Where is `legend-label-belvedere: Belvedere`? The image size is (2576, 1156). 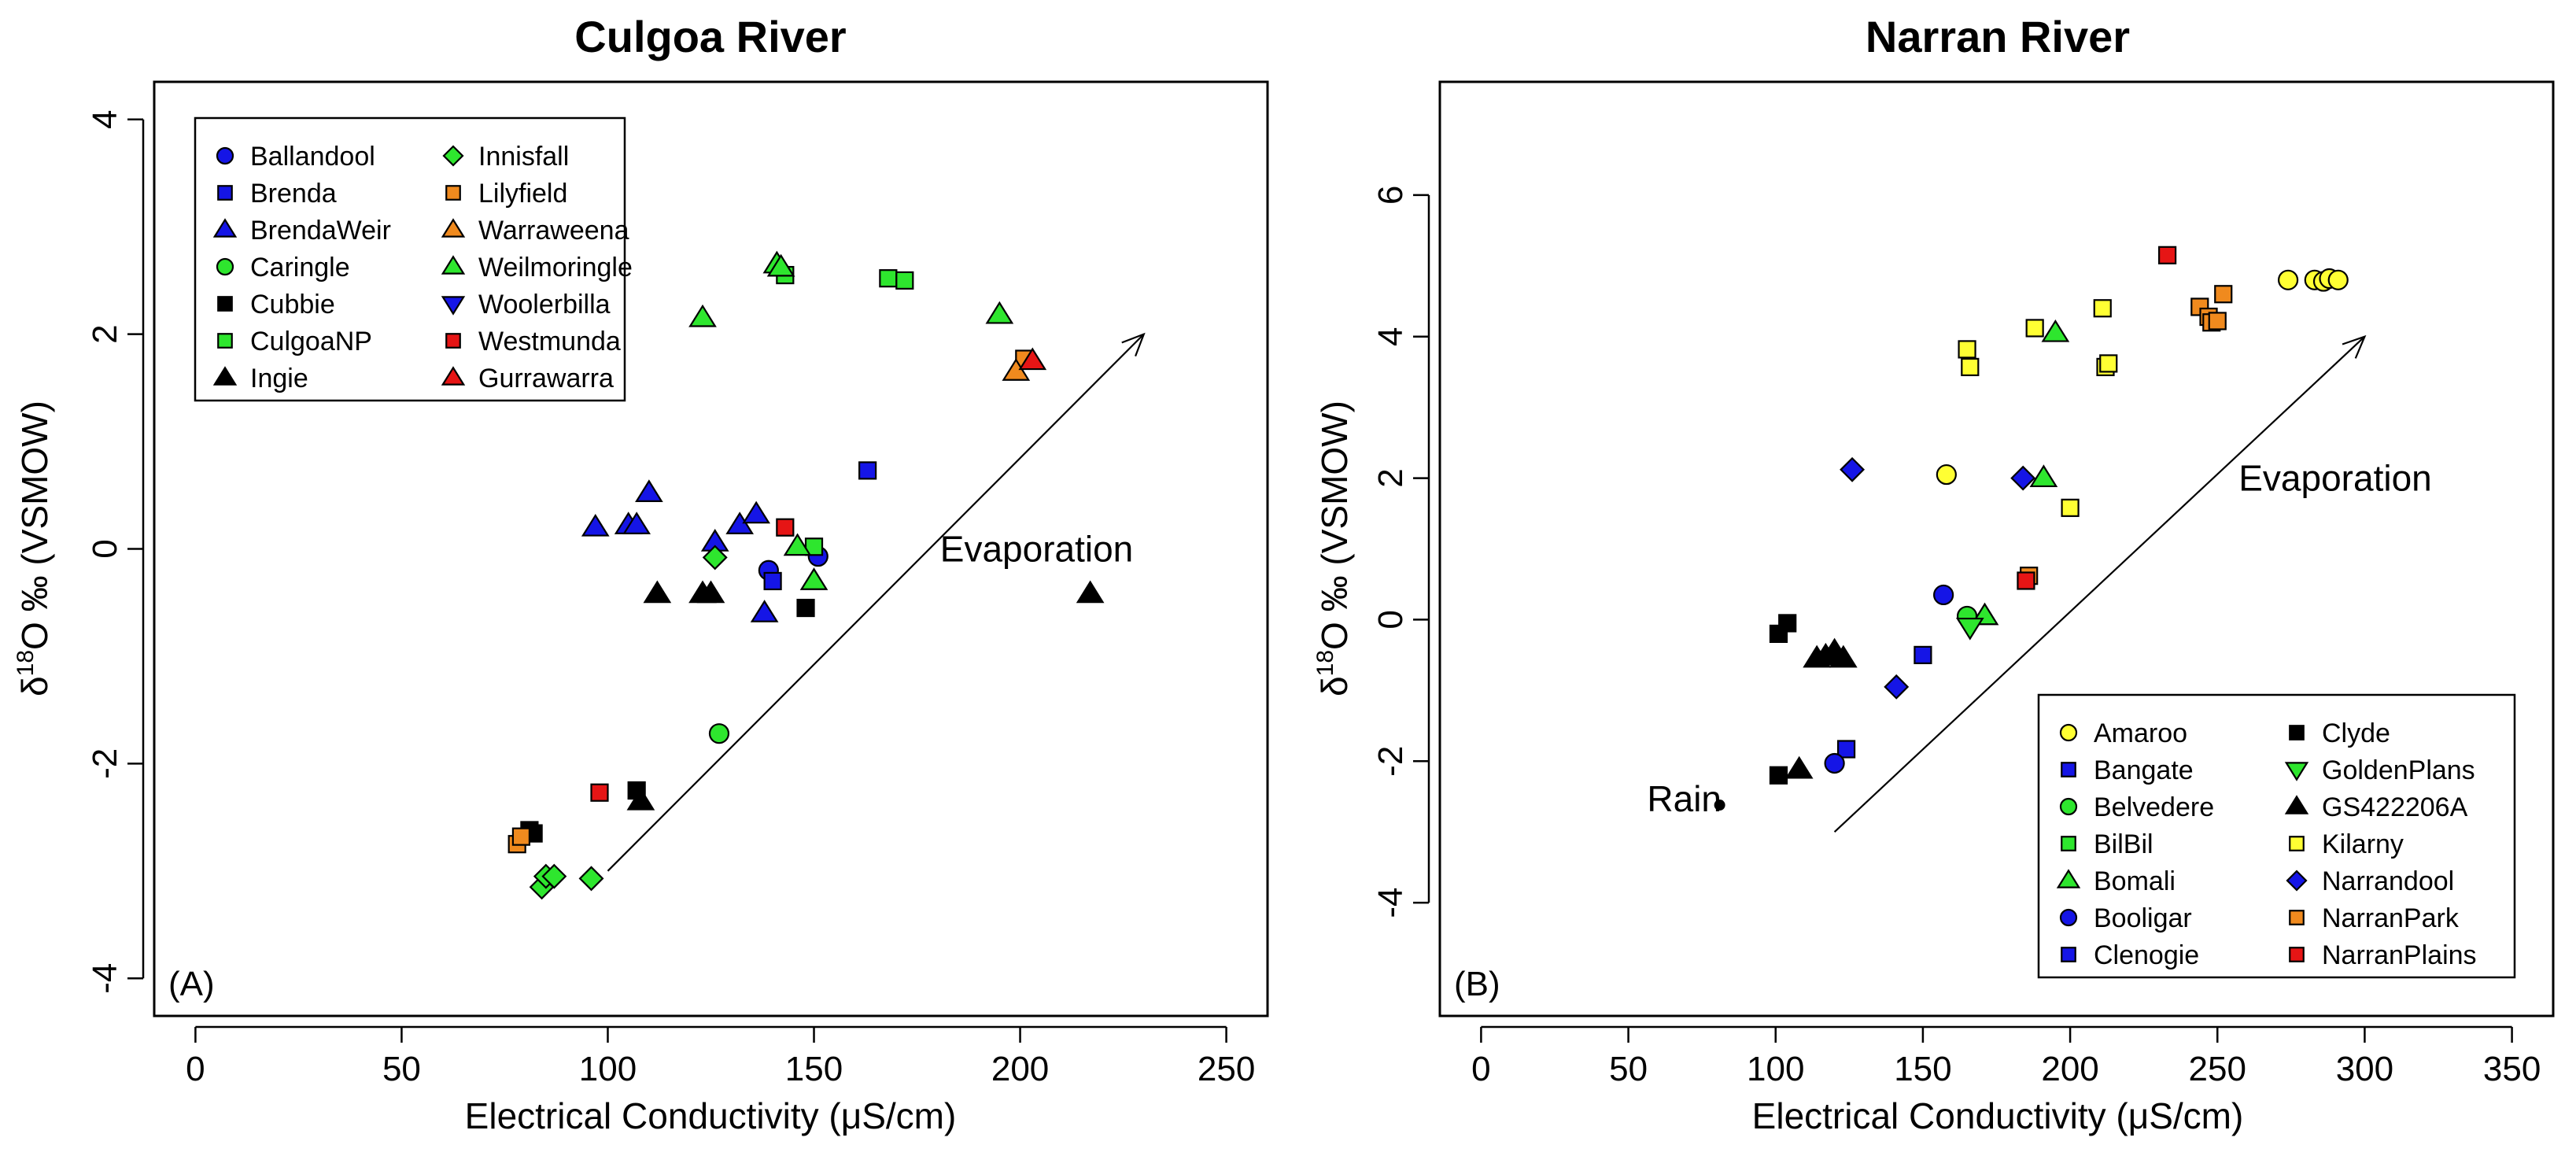
legend-label-belvedere: Belvedere is located at coordinates (2154, 807).